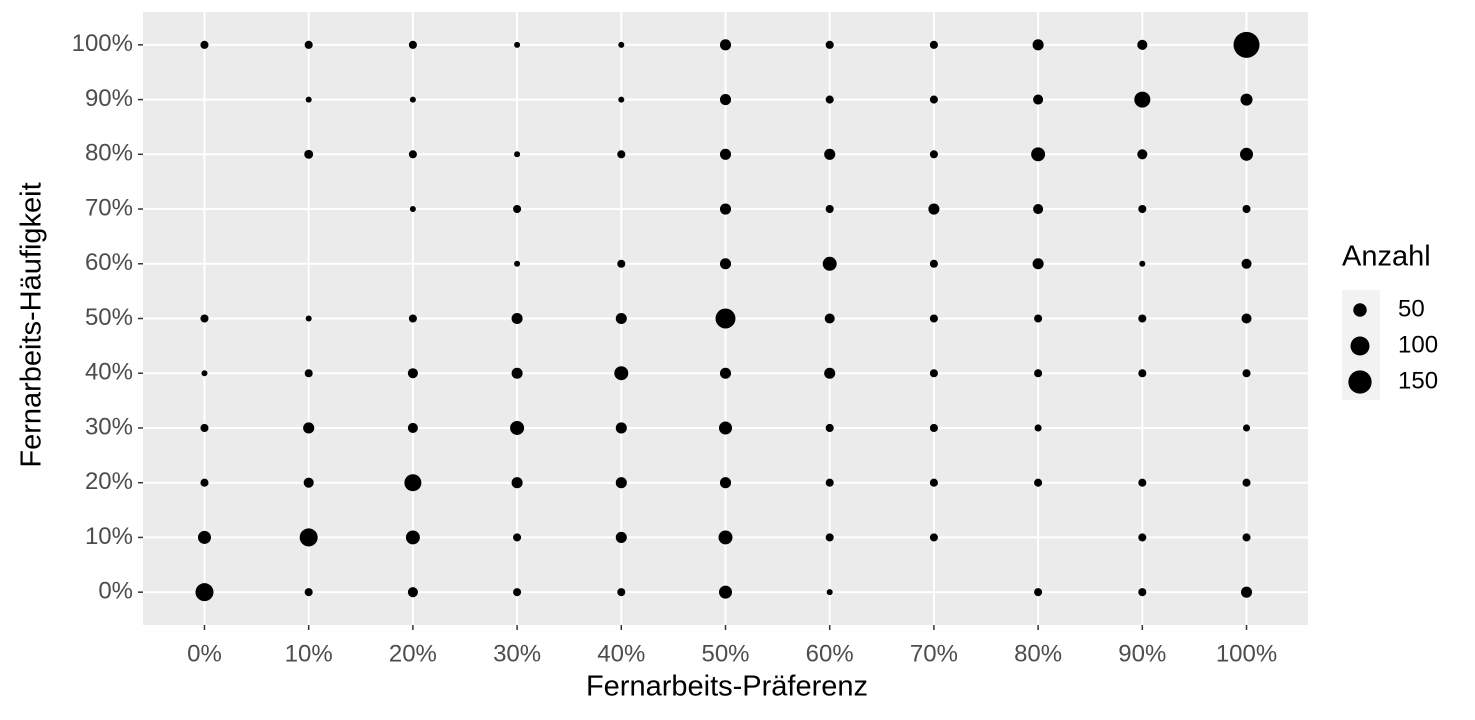 The height and width of the screenshot is (720, 1475). I want to click on y-tick-label: 60%, so click(109, 262).